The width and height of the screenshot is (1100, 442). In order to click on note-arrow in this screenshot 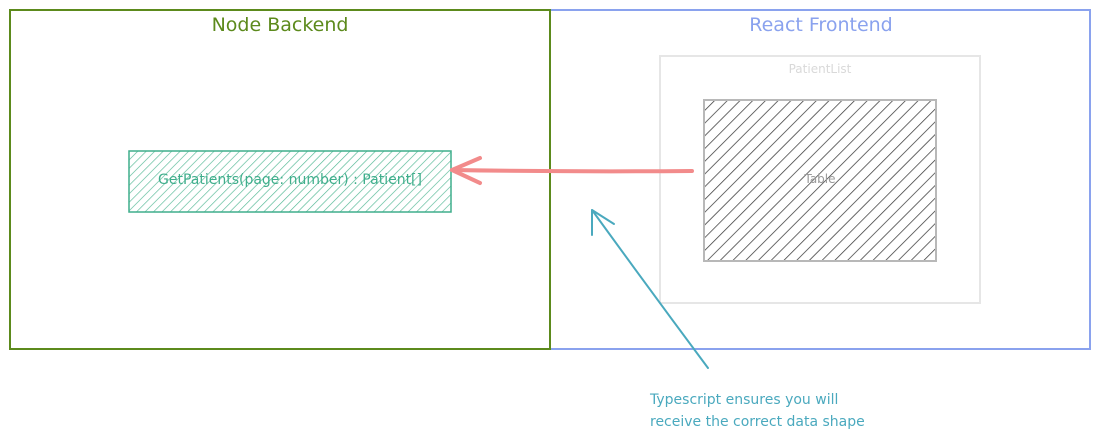, I will do `click(650, 289)`.